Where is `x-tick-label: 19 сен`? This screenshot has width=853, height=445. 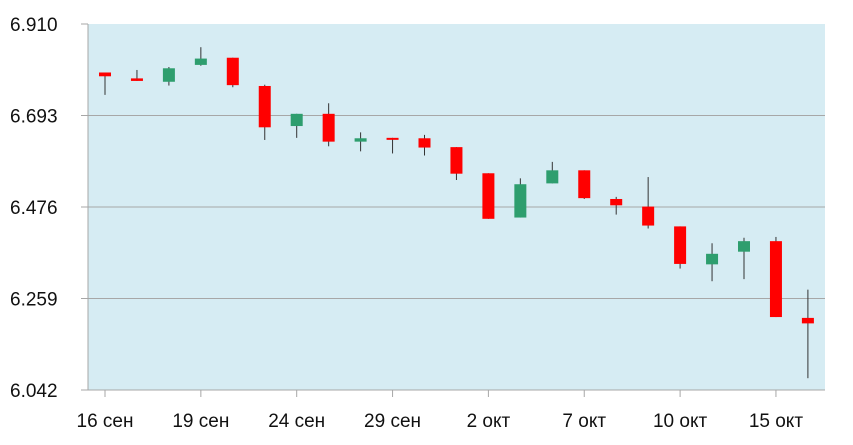
x-tick-label: 19 сен is located at coordinates (200, 421).